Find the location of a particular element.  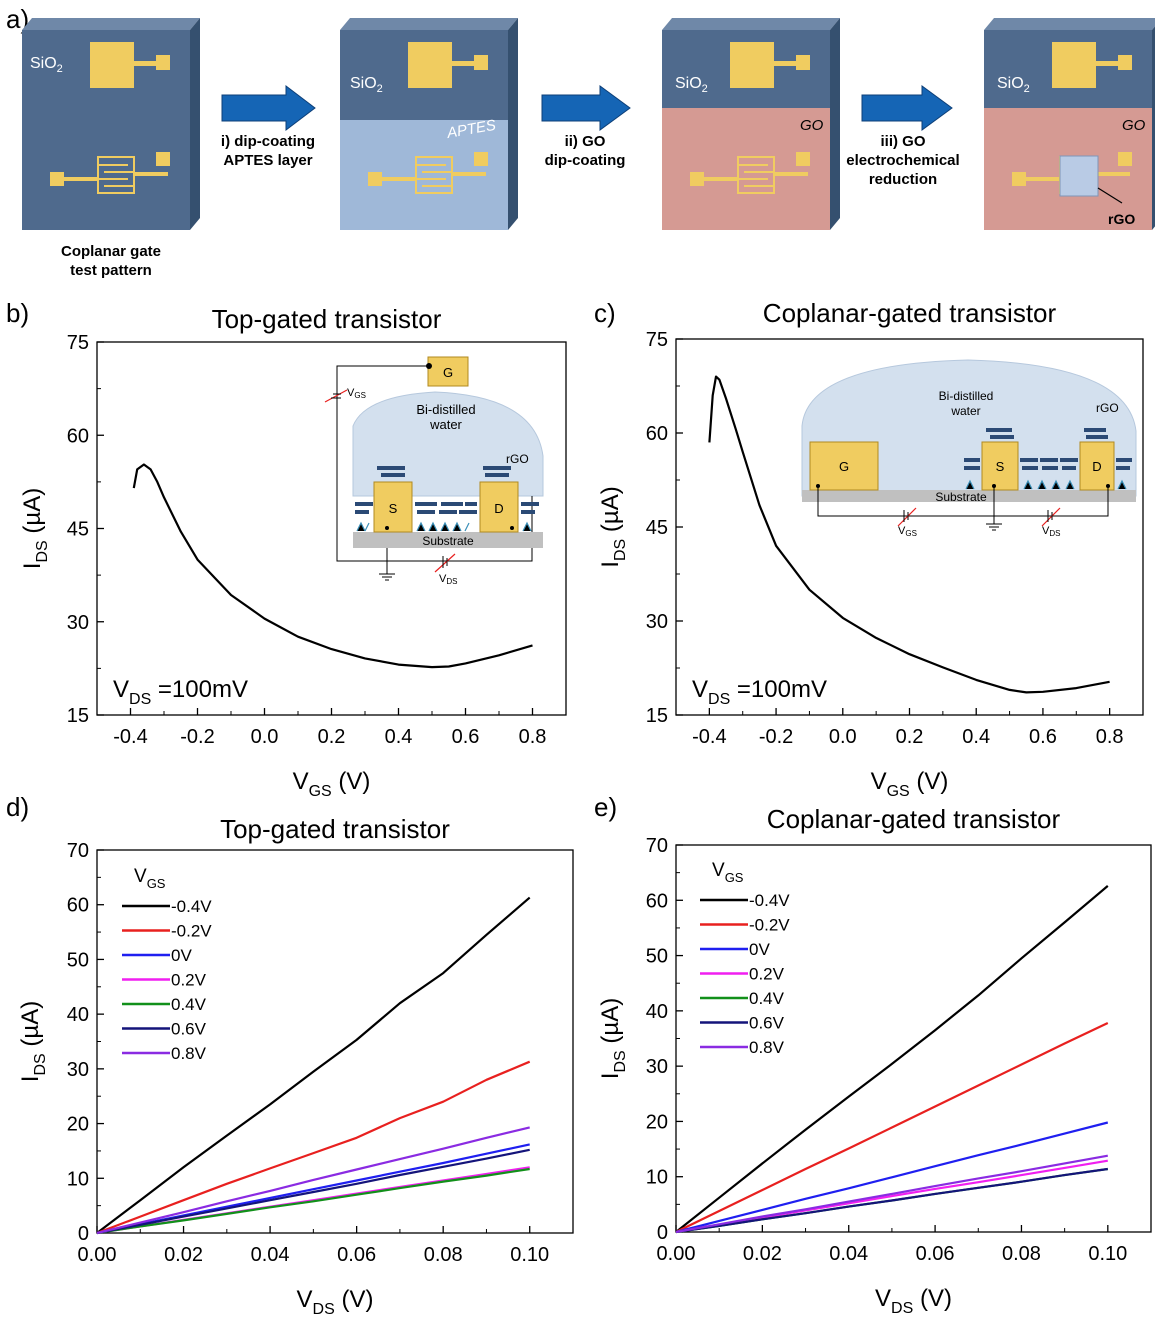

y-tick-label: 45 is located at coordinates (657, 528).